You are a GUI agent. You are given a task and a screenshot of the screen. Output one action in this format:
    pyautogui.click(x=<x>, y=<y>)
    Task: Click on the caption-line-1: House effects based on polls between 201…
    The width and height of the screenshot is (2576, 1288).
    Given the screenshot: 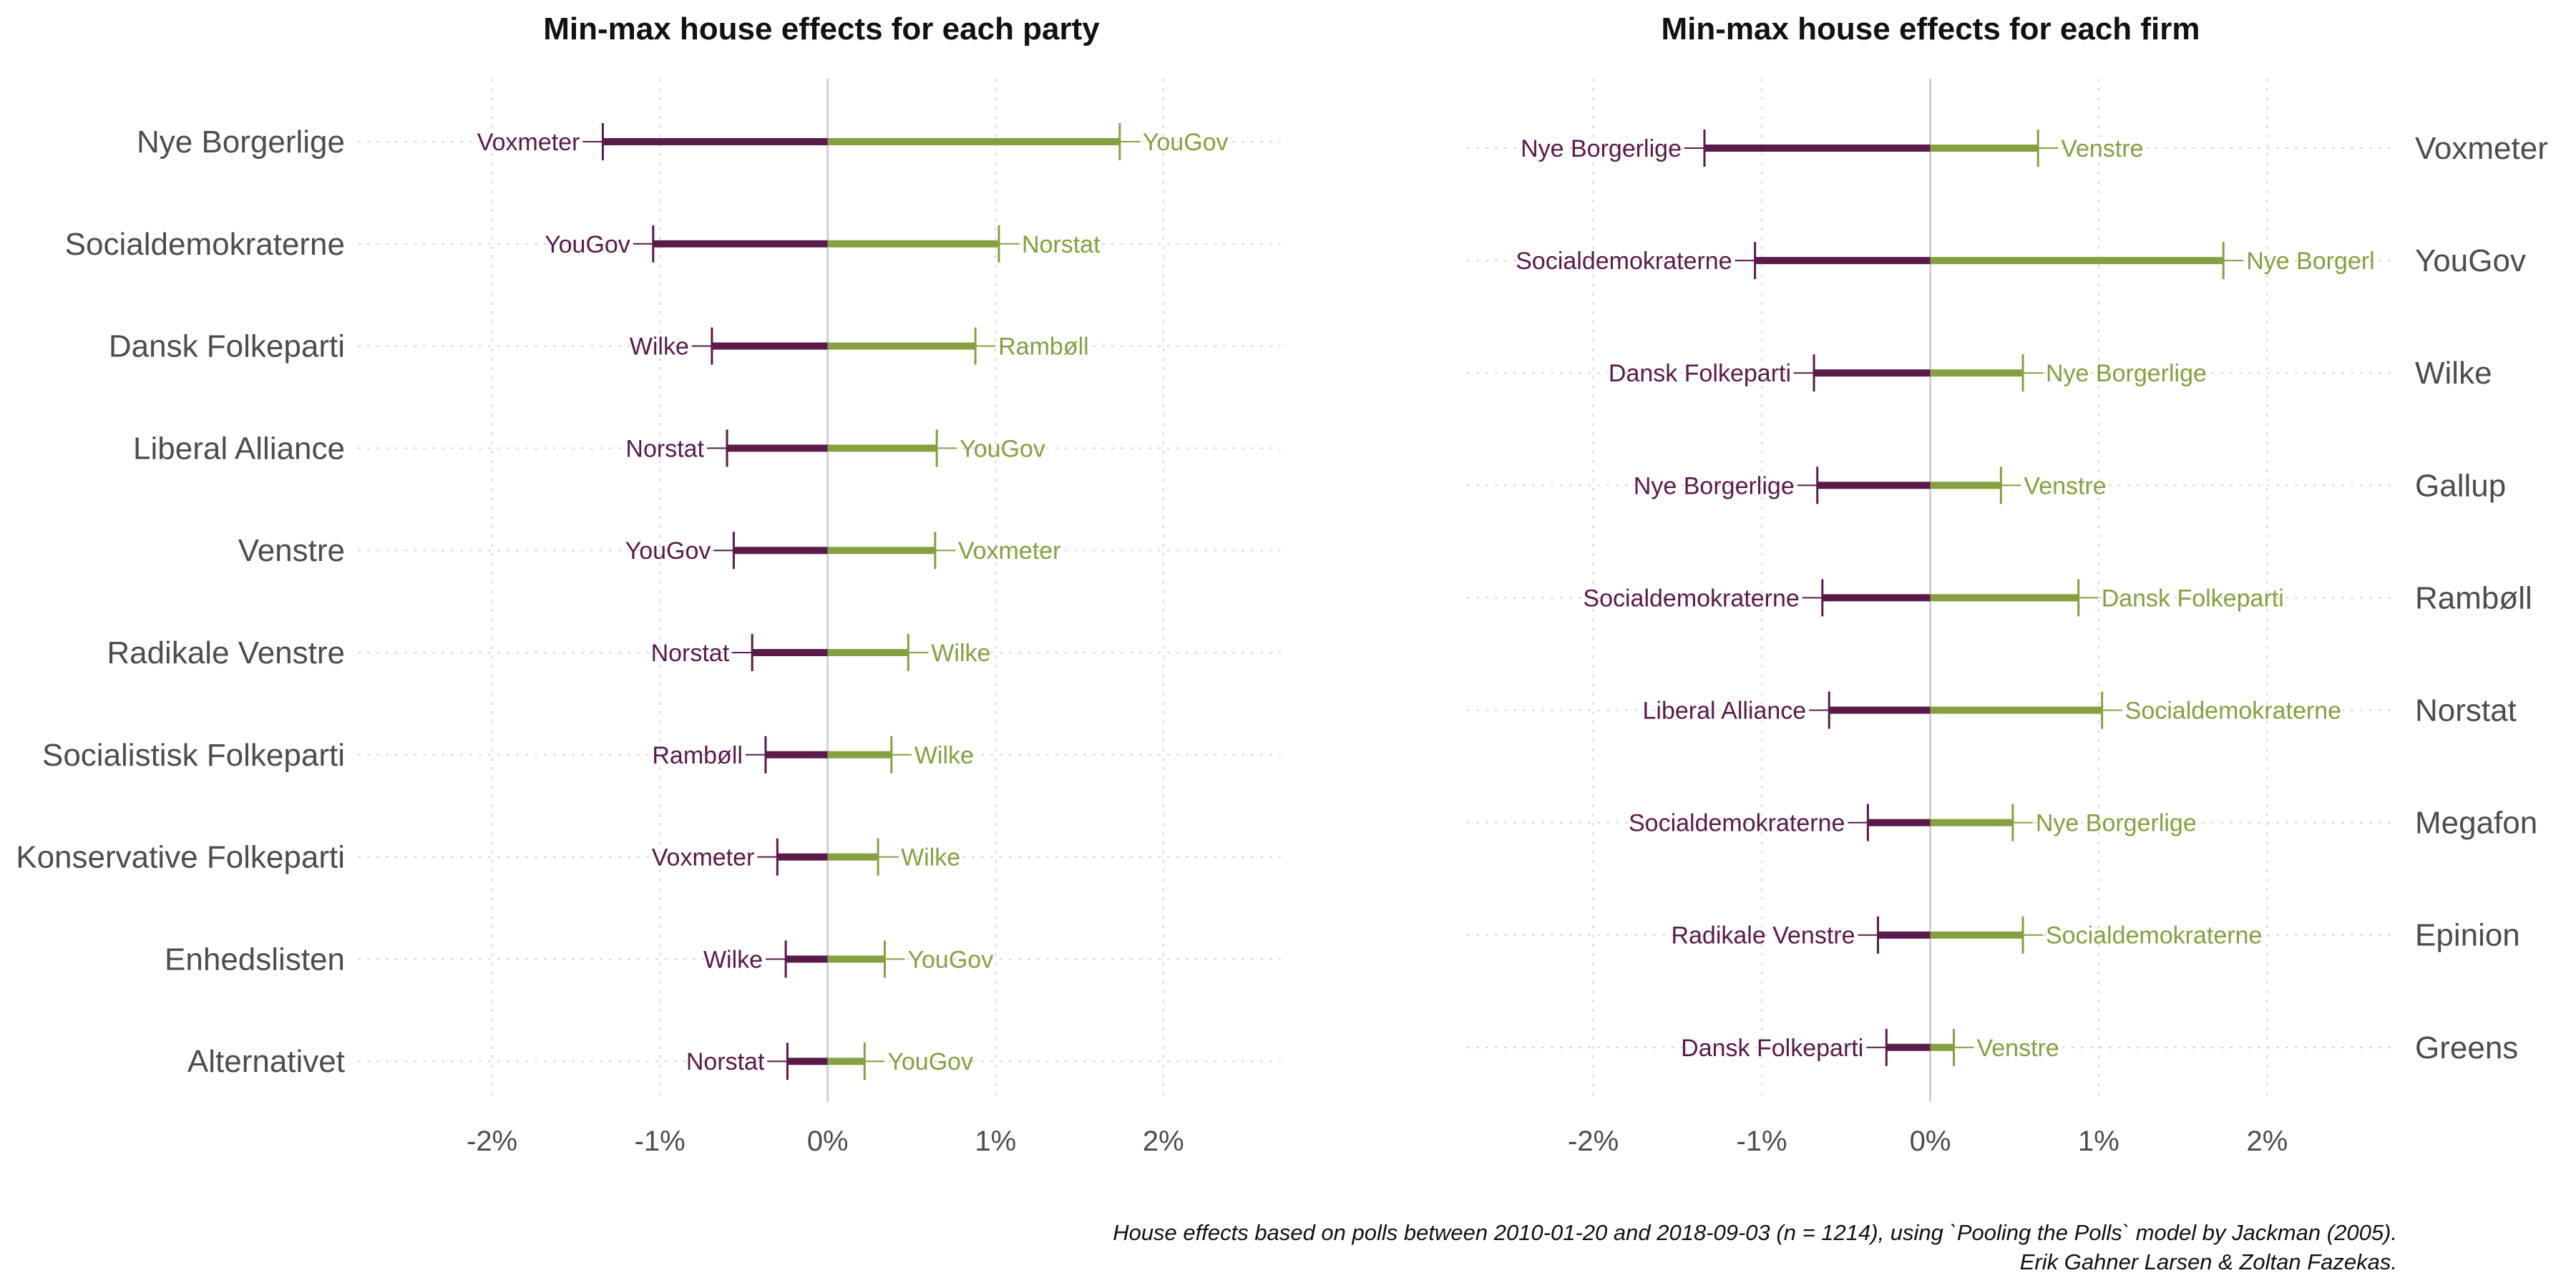 What is the action you would take?
    pyautogui.click(x=1755, y=1232)
    